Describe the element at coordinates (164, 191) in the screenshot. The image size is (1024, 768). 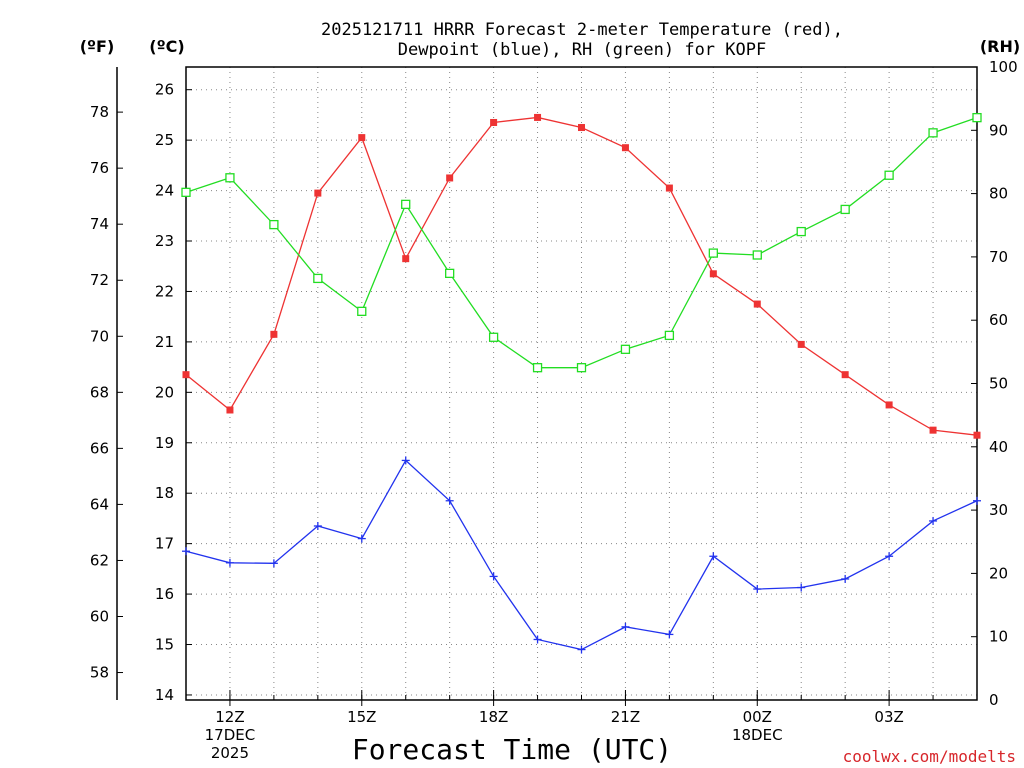
I see `celsius-tick-label: 24` at that location.